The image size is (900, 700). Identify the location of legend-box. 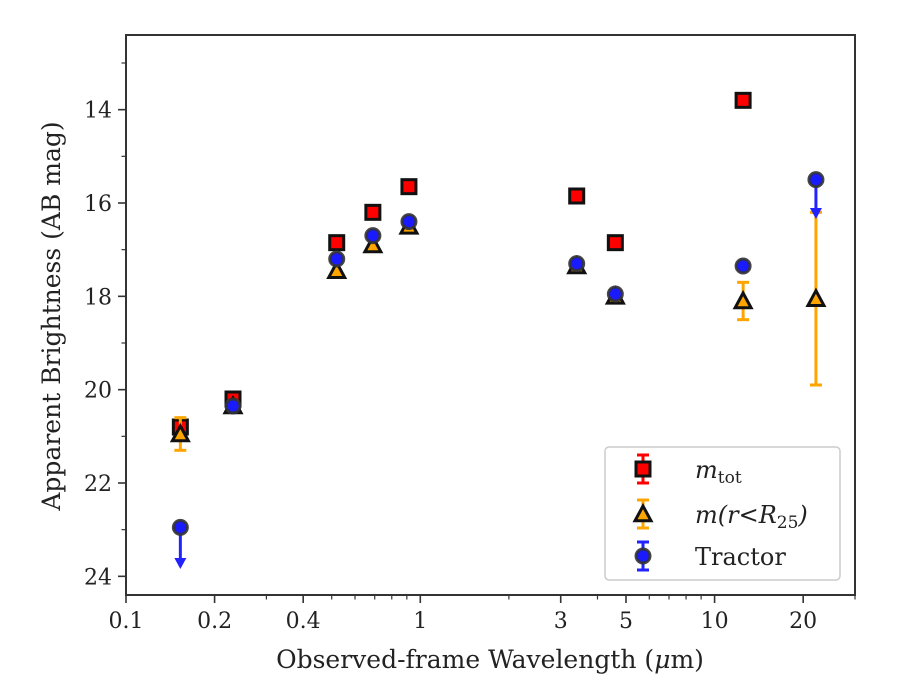
(722, 513).